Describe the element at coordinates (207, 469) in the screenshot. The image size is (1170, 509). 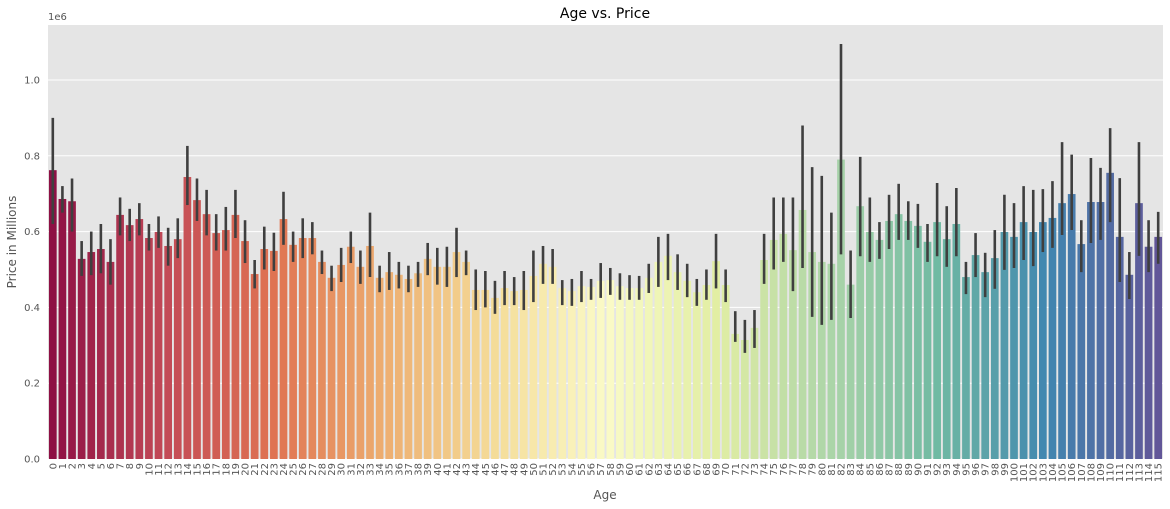
I see `x-tick-label: 16` at that location.